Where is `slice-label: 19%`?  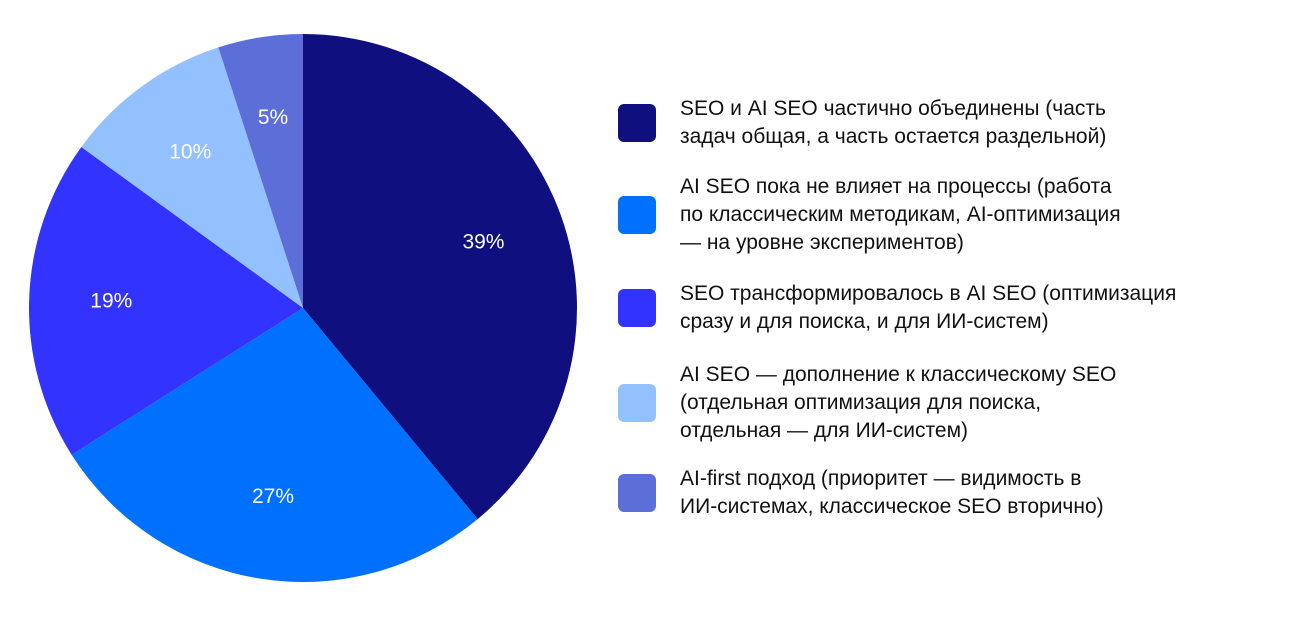
slice-label: 19% is located at coordinates (111, 301).